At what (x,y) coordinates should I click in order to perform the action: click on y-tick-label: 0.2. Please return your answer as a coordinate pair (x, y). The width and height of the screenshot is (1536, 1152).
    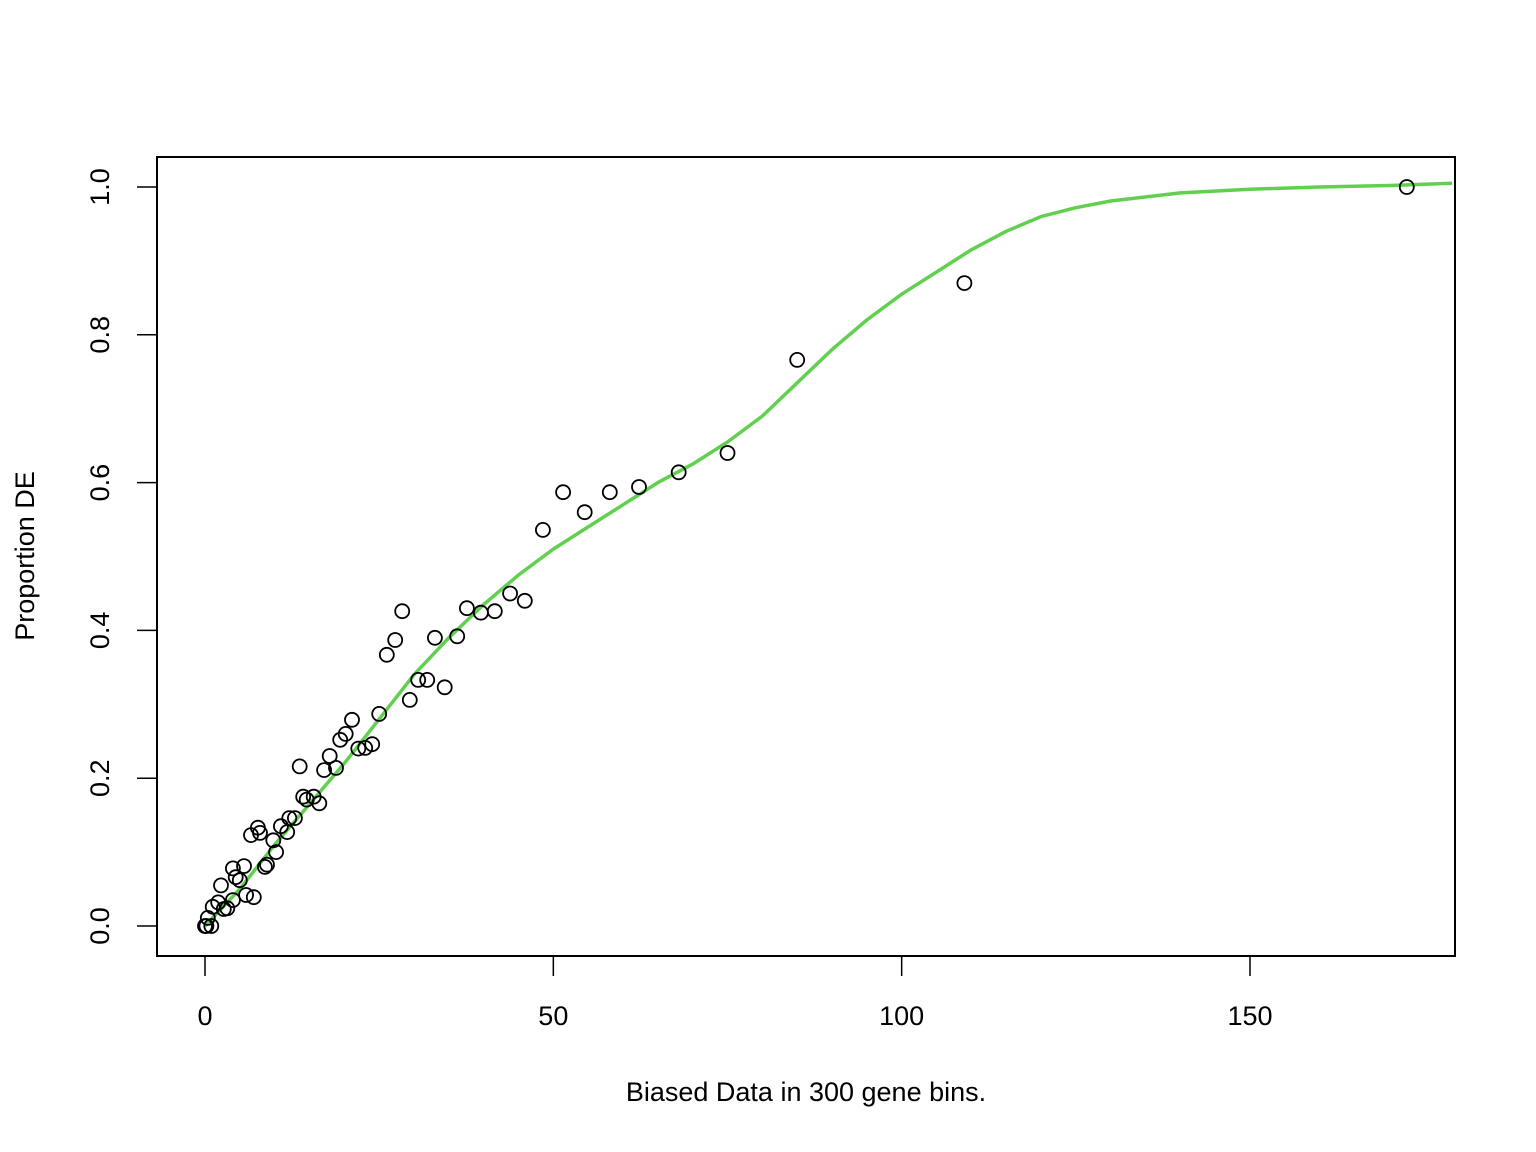
    Looking at the image, I should click on (100, 778).